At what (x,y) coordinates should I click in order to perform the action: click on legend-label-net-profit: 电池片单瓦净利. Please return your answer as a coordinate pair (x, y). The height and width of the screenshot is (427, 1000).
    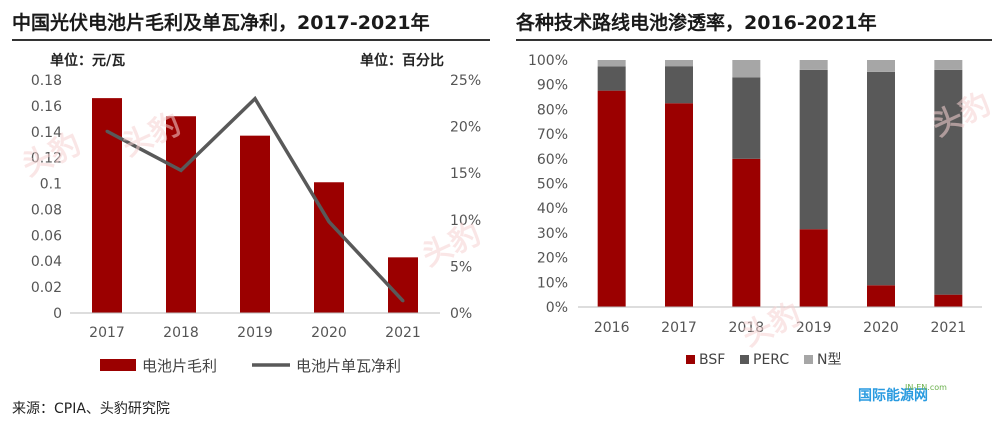
    Looking at the image, I should click on (348, 366).